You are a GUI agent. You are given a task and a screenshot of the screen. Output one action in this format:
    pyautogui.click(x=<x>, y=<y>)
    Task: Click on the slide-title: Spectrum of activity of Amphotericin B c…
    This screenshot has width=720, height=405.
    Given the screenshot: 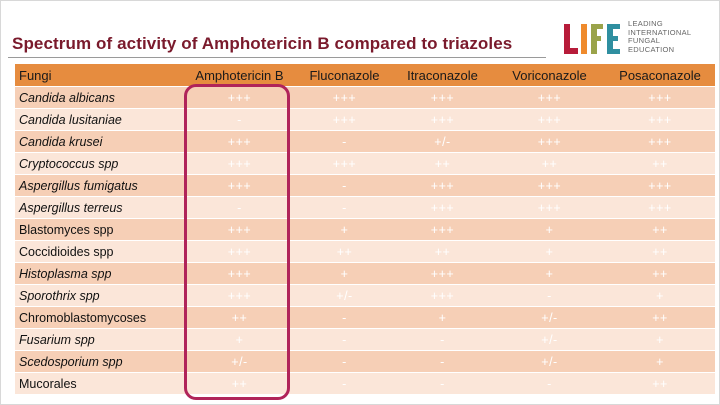 What is the action you would take?
    pyautogui.click(x=262, y=43)
    